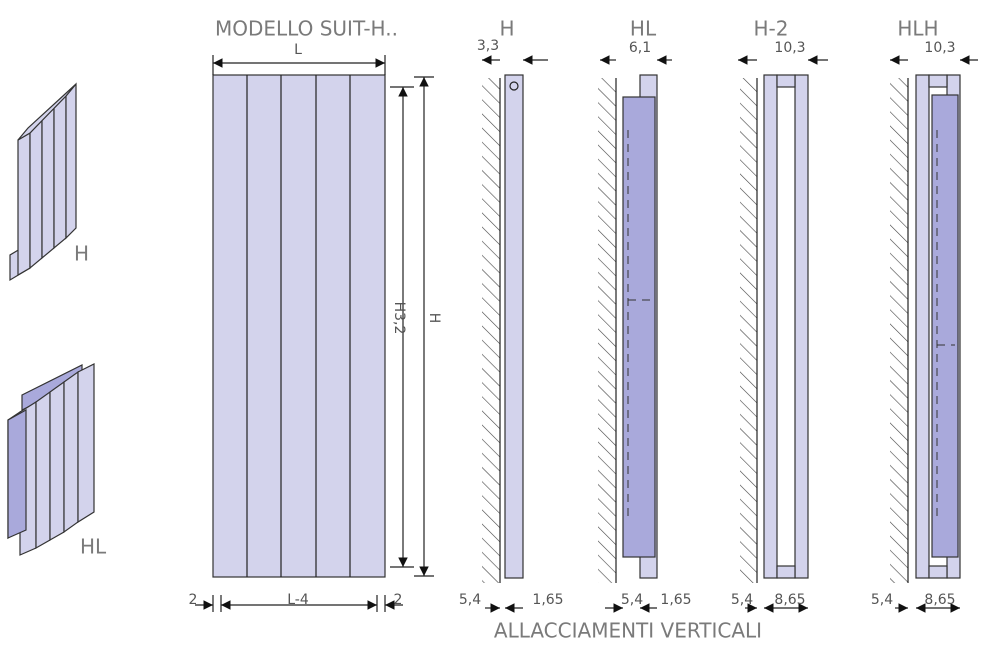 This screenshot has height=646, width=990. Describe the element at coordinates (49, 182) in the screenshot. I see `iso-view-h: H` at that location.